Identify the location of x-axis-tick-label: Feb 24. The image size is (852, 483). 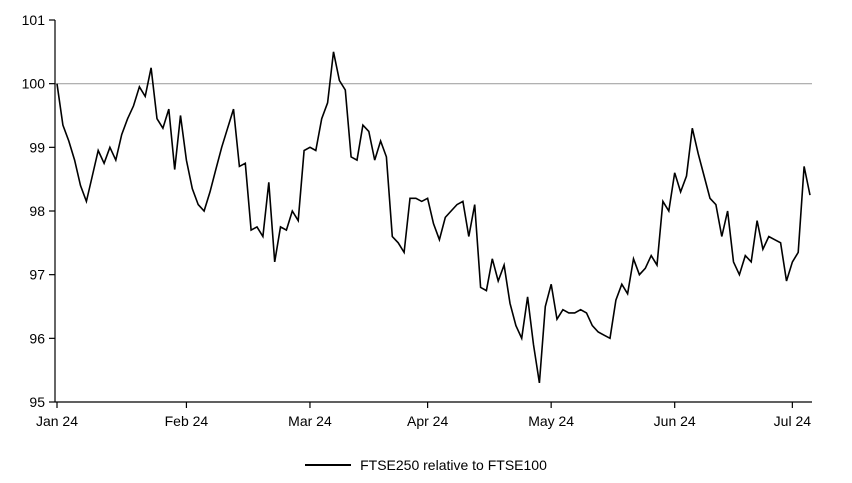
(187, 421).